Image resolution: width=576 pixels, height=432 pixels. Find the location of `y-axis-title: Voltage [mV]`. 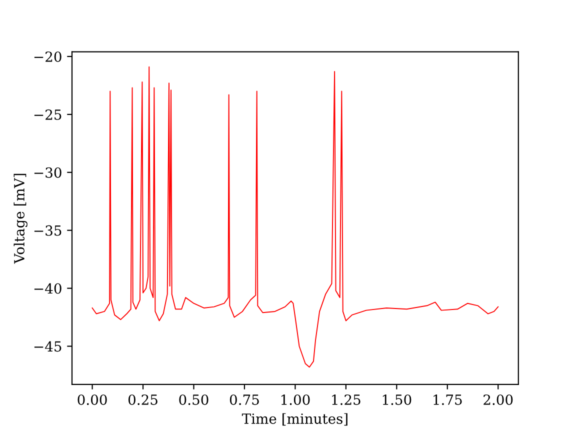

y-axis-title: Voltage [mV] is located at coordinates (21, 219).